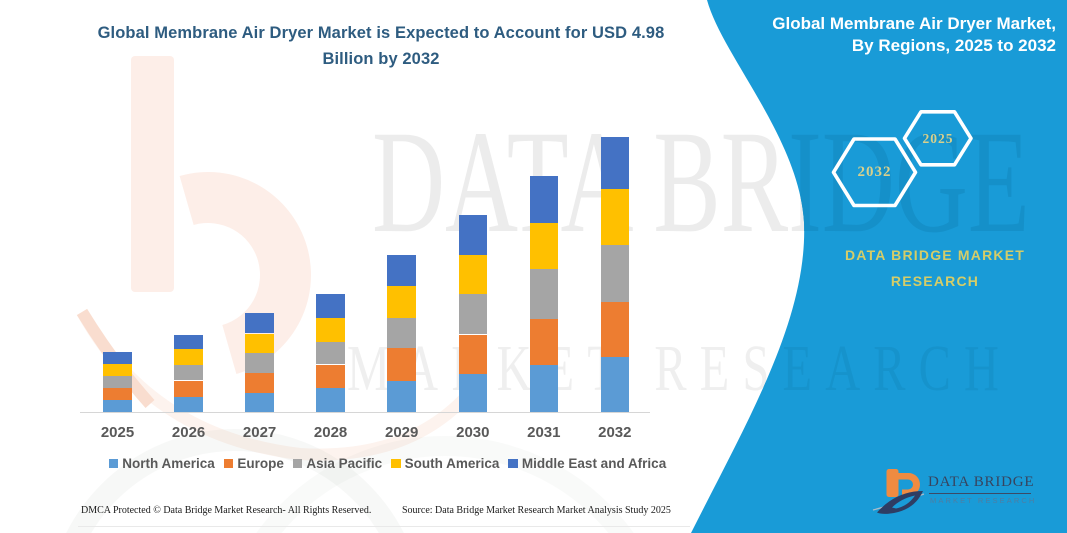  I want to click on bar-segment-2032-asia-pacific, so click(615, 273).